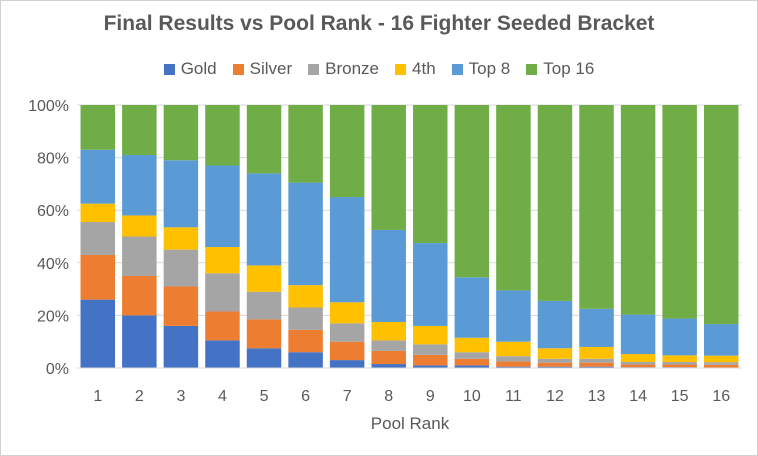  Describe the element at coordinates (489, 68) in the screenshot. I see `legend-label: Top 8` at that location.